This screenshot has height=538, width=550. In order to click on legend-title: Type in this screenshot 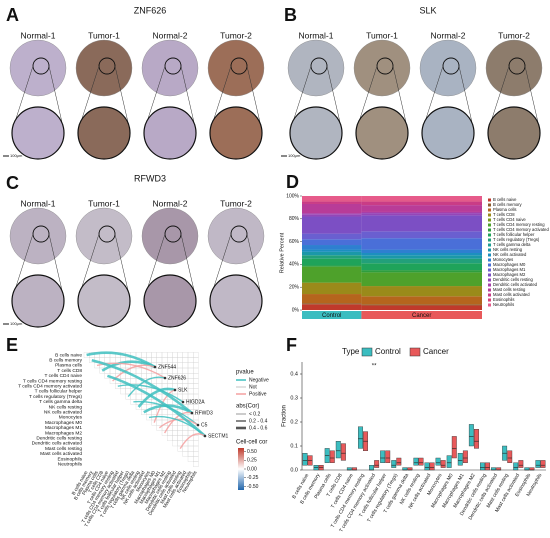, I will do `click(351, 351)`.